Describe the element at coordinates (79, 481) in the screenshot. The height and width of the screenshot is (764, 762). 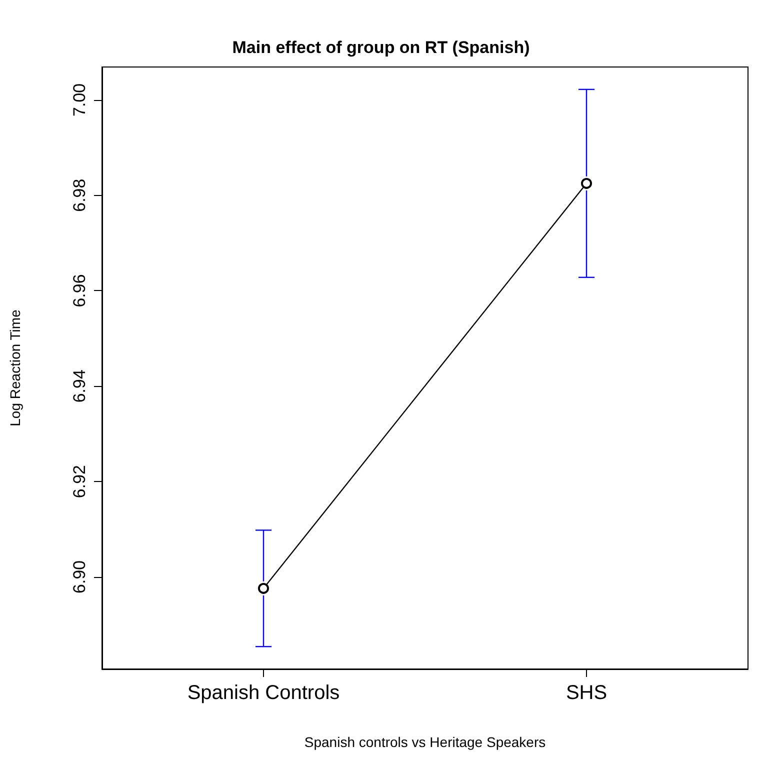
I see `y-tick-label: 6.92` at that location.